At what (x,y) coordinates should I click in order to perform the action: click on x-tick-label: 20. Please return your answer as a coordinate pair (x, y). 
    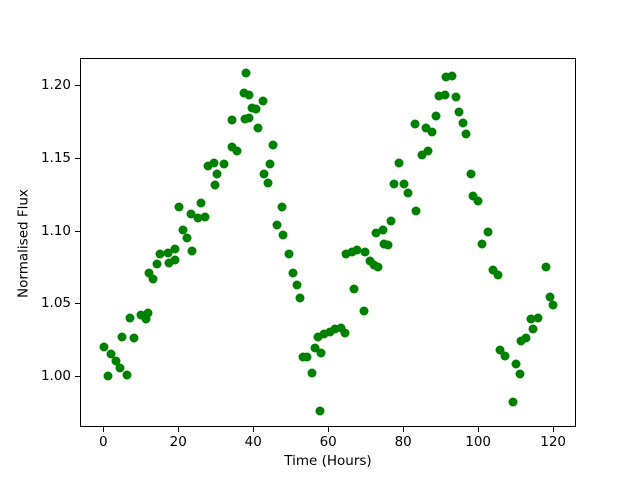
    Looking at the image, I should click on (178, 442).